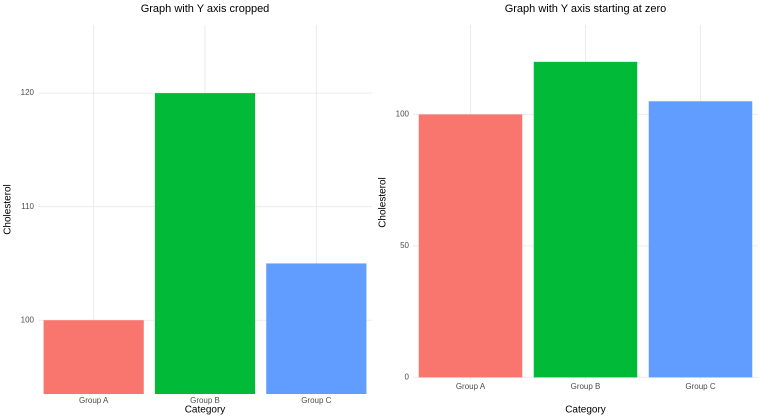 This screenshot has width=768, height=418. Describe the element at coordinates (404, 245) in the screenshot. I see `y-tick-label: 50` at that location.